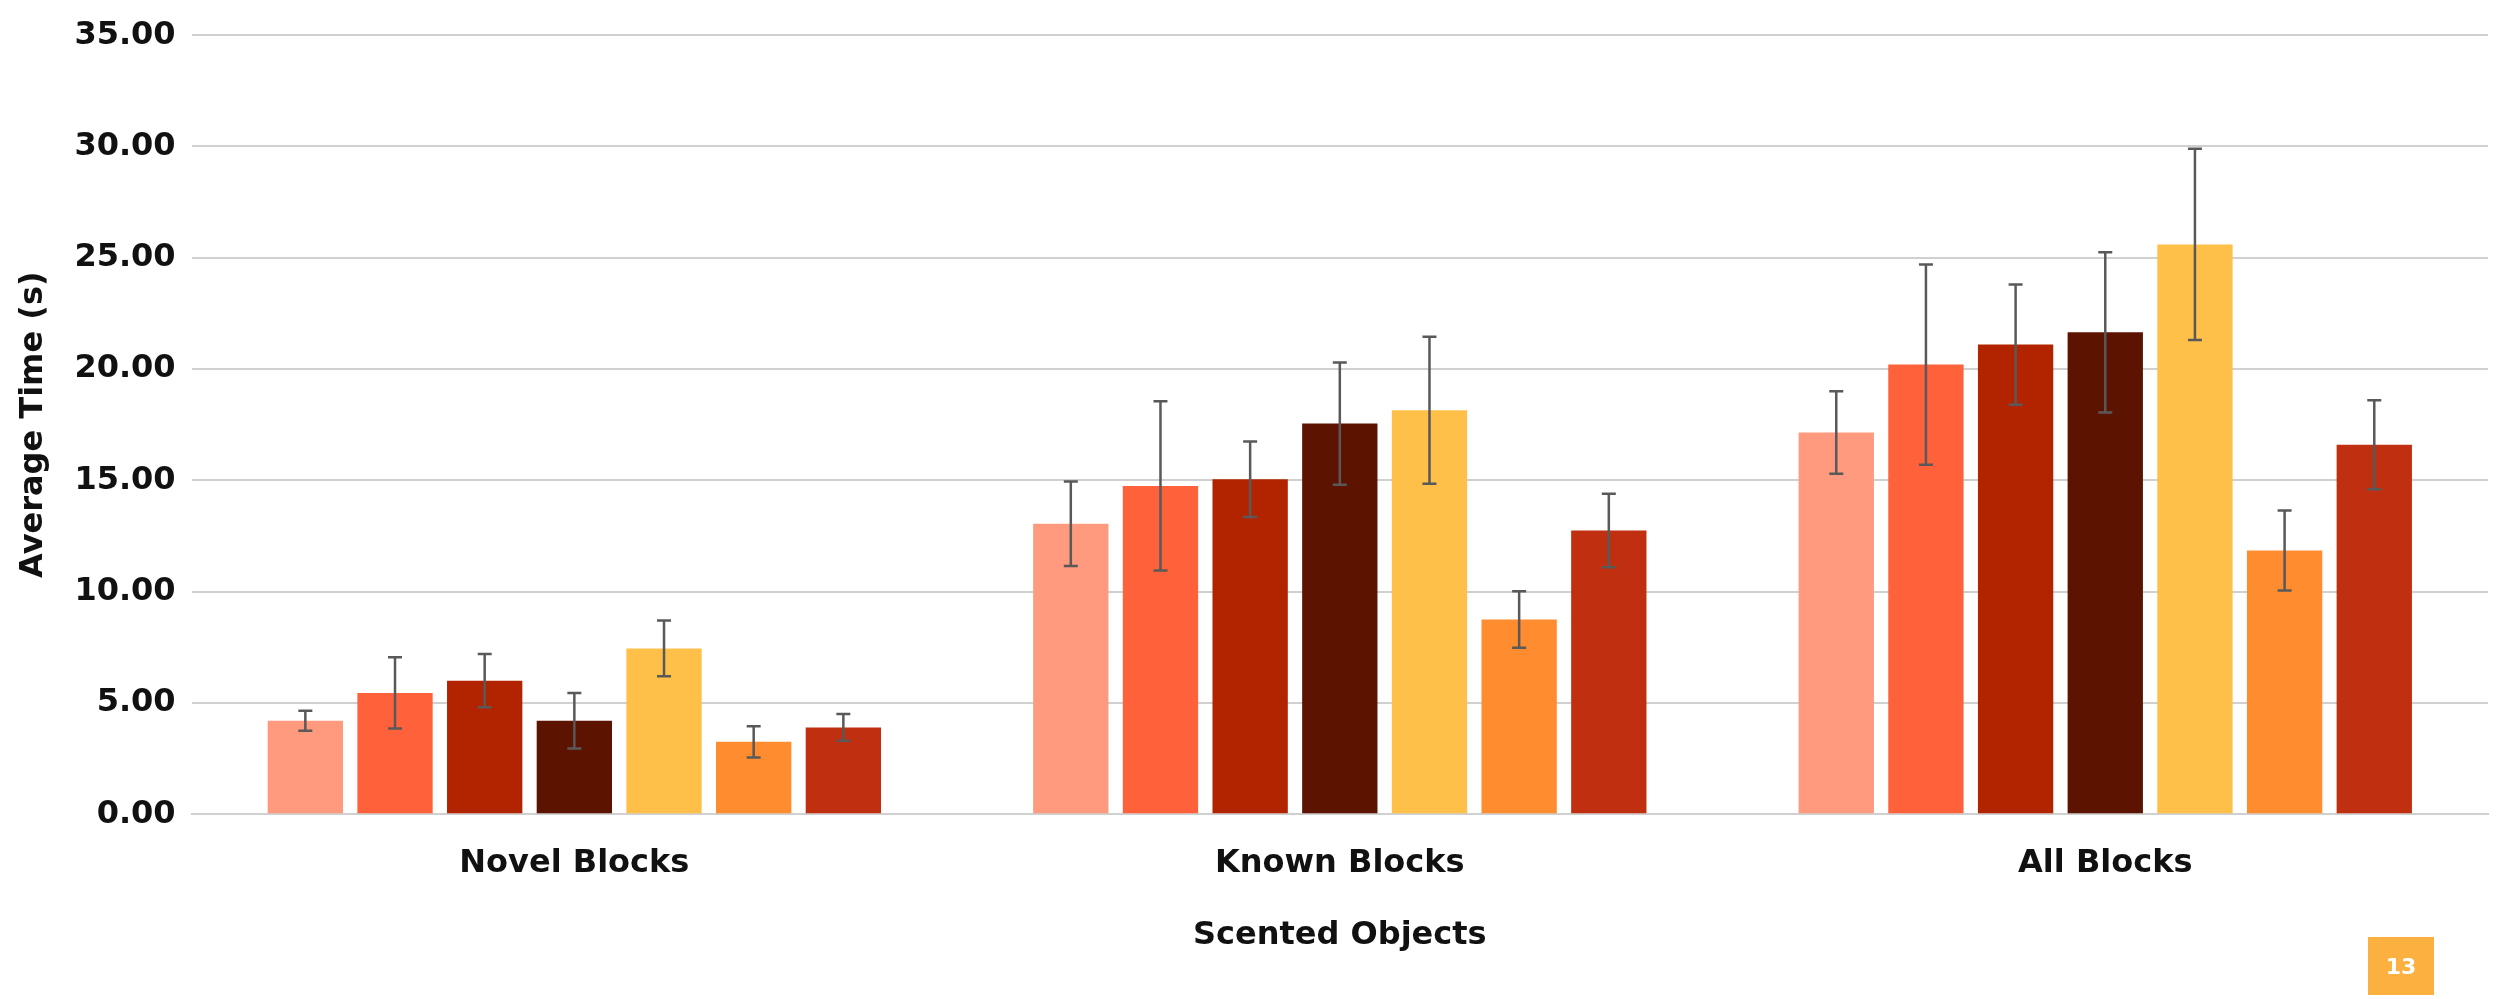 The width and height of the screenshot is (2498, 999). I want to click on y-tick-label: 15.00, so click(125, 477).